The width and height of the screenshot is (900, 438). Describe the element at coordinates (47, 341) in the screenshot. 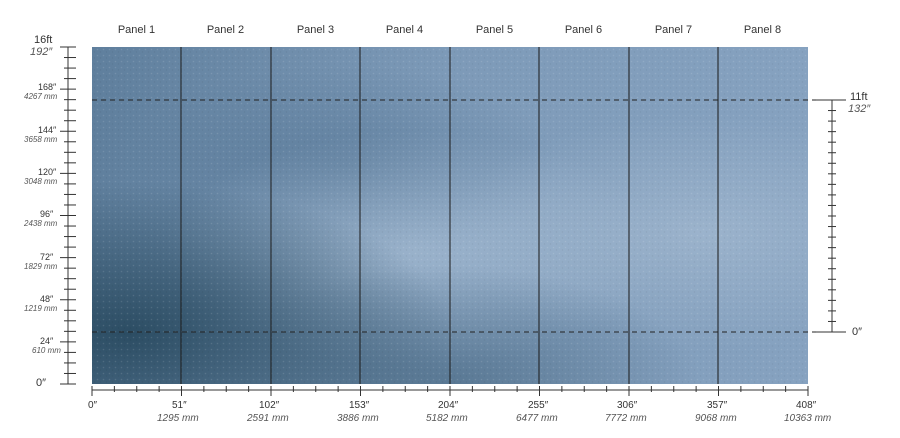

I see `left-ruler-mark-24: 24″` at that location.